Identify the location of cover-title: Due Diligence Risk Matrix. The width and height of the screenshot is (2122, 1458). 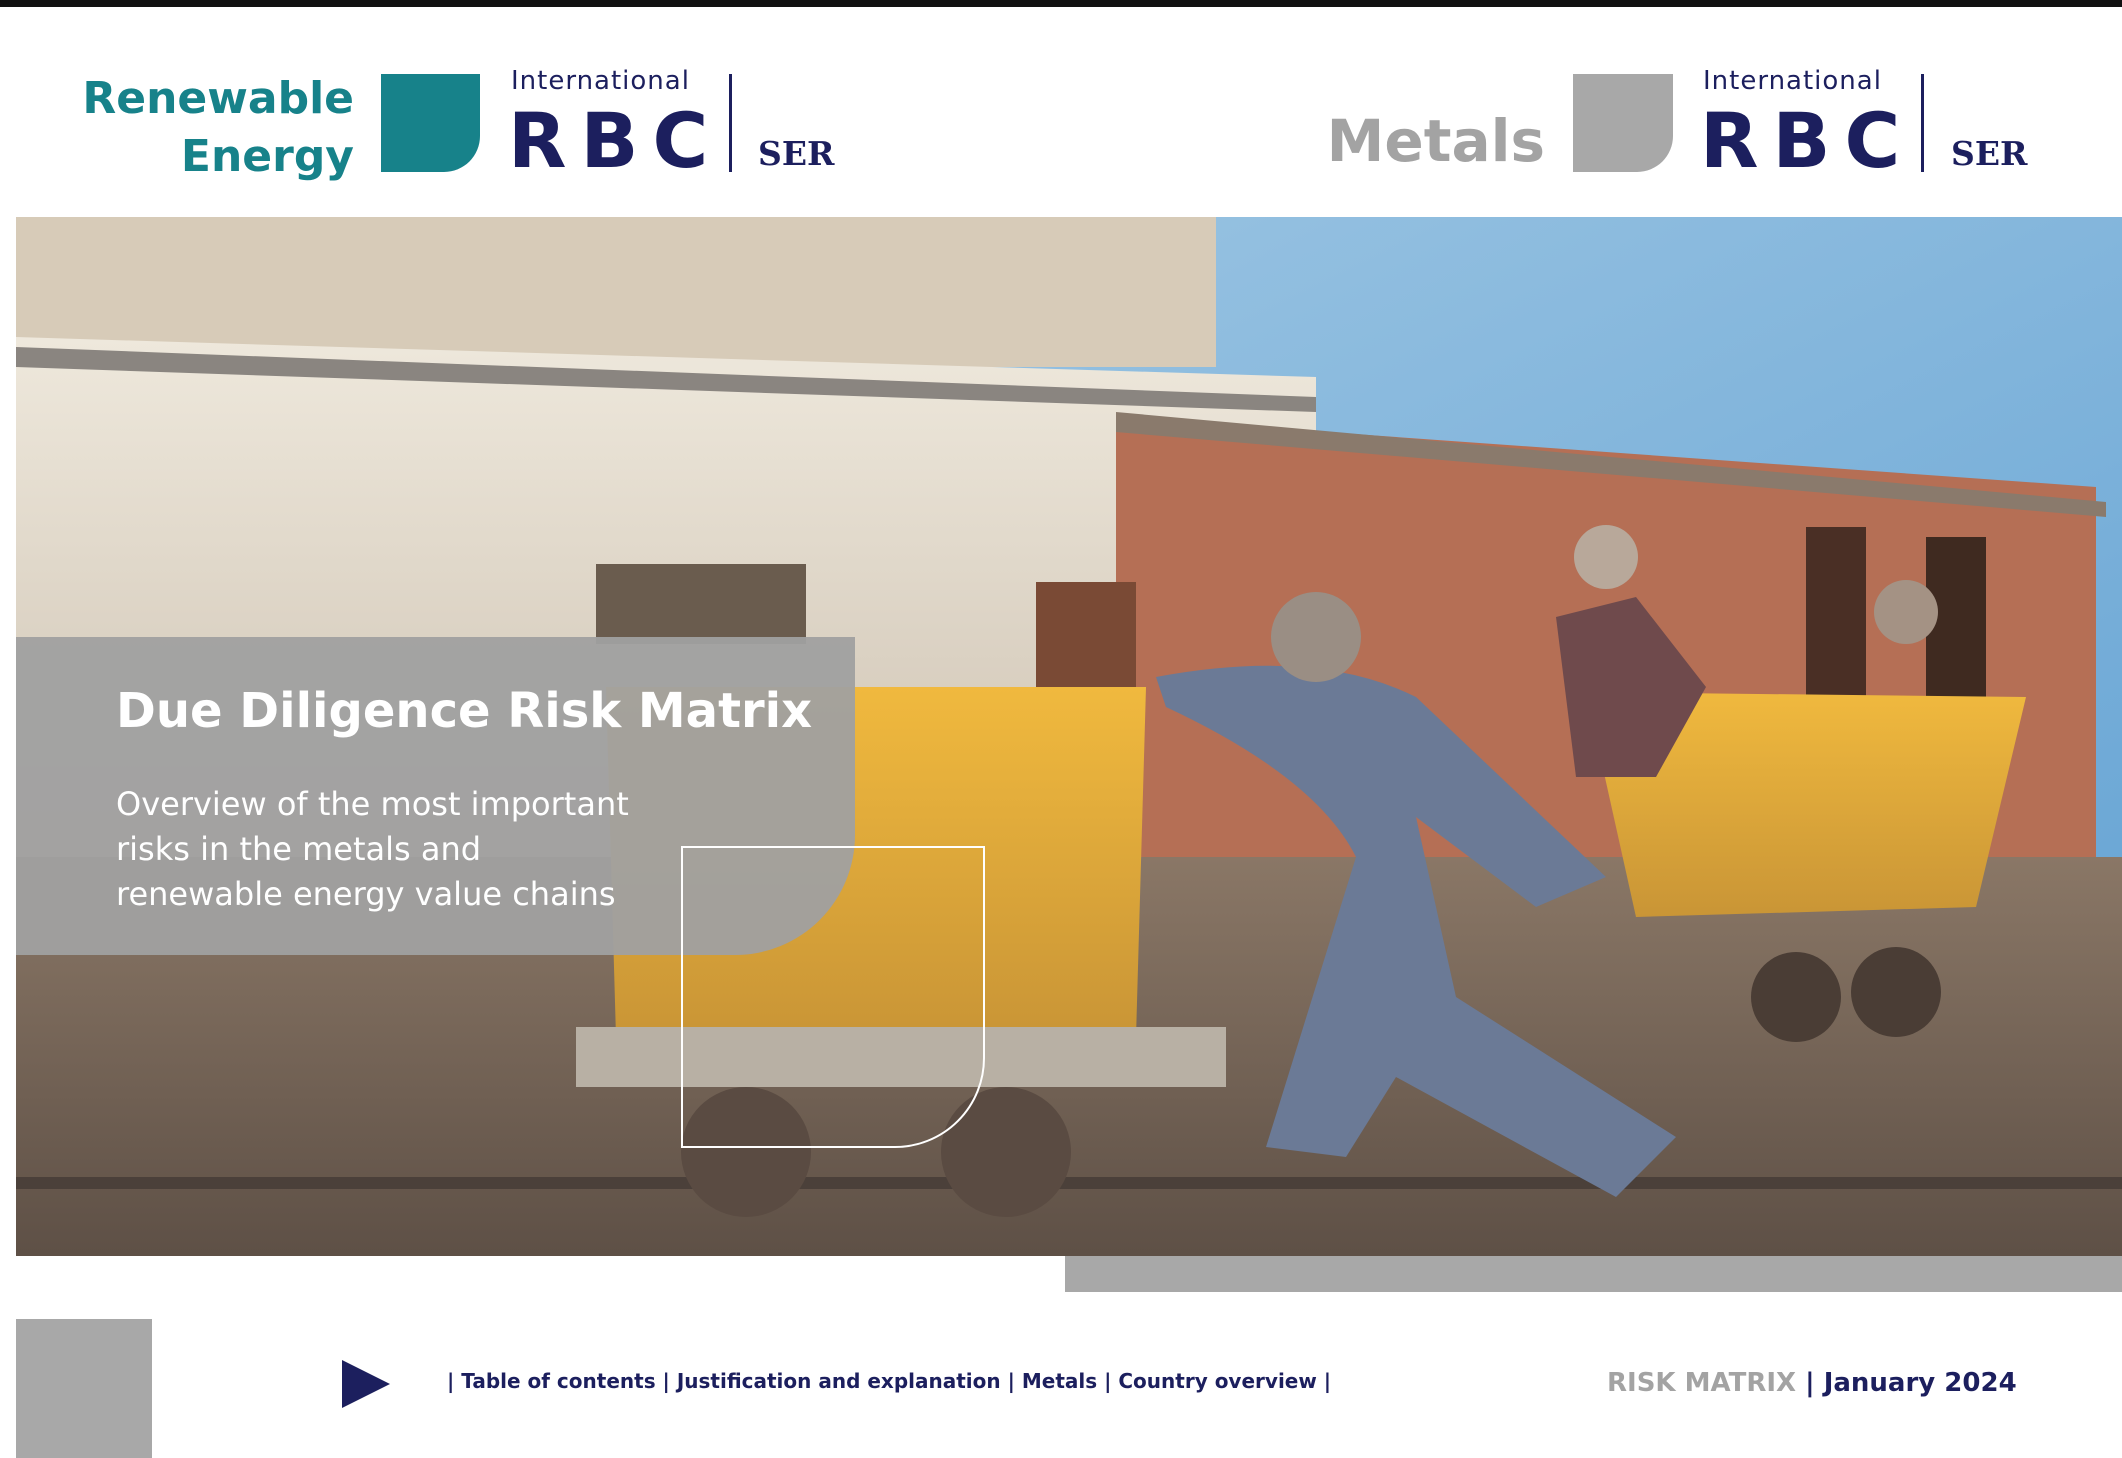
(464, 711).